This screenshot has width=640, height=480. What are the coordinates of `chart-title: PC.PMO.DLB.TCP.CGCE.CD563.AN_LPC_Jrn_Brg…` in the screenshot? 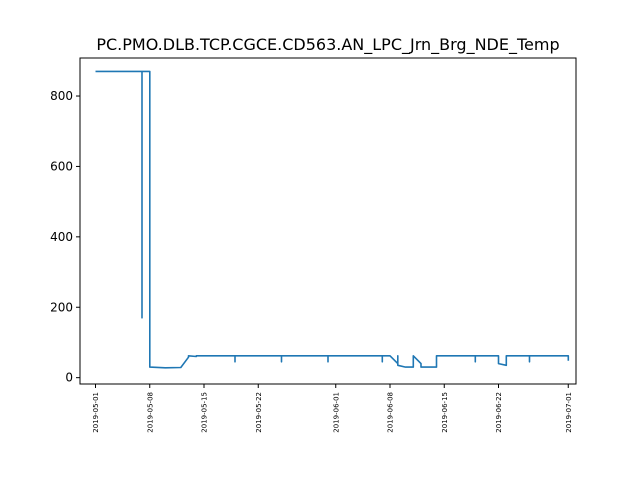 It's located at (327, 45).